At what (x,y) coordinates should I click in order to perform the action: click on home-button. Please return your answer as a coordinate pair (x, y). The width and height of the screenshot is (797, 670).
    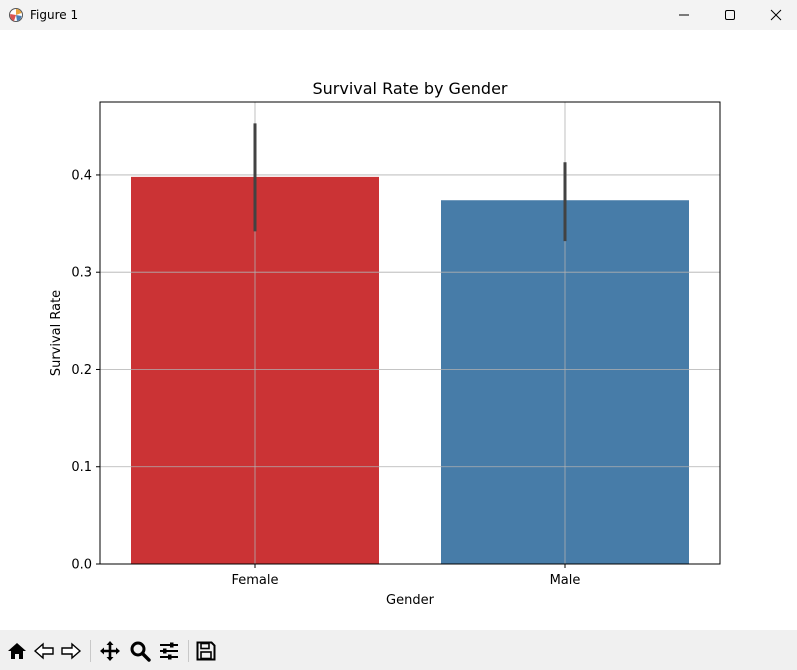
    Looking at the image, I should click on (17, 651).